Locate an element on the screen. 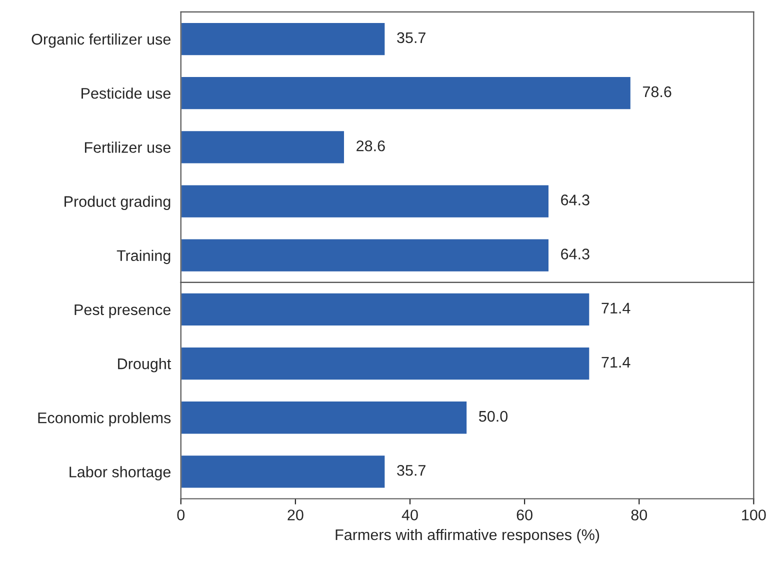 The height and width of the screenshot is (570, 773). data-label: 50.0 is located at coordinates (493, 416).